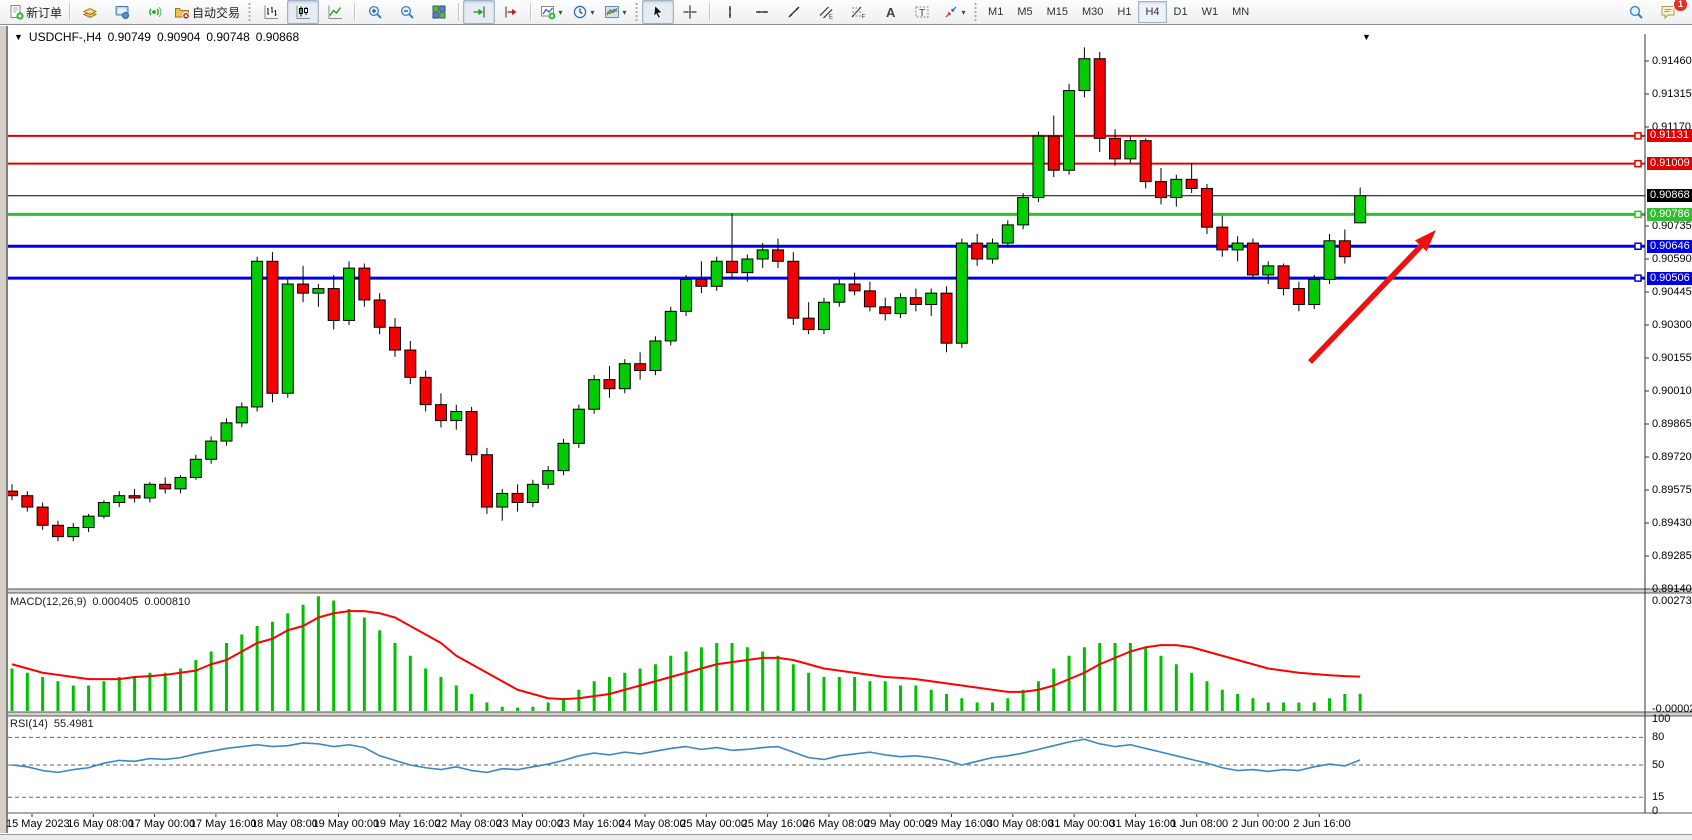  What do you see at coordinates (762, 12) in the screenshot?
I see `horizontal-line-button` at bounding box center [762, 12].